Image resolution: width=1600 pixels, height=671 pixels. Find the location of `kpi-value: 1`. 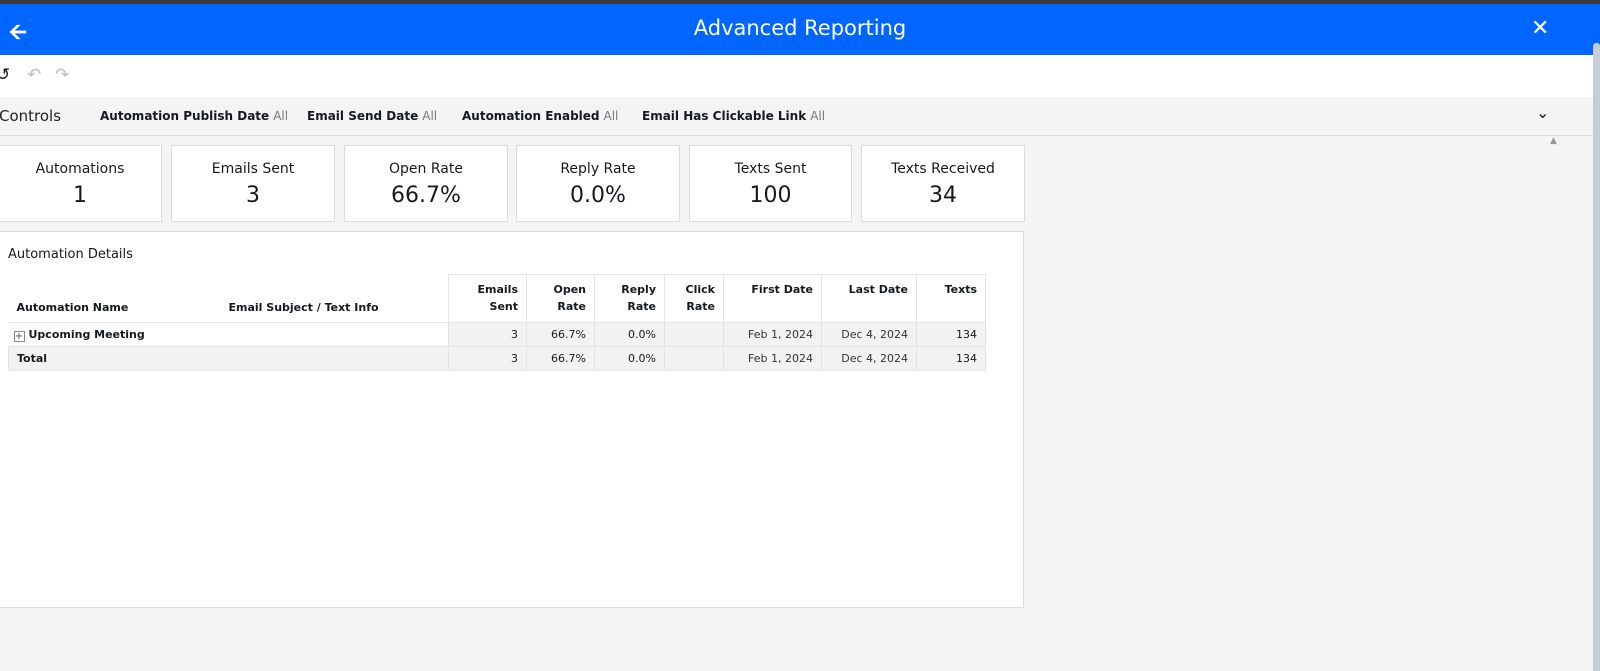

kpi-value: 1 is located at coordinates (80, 195).